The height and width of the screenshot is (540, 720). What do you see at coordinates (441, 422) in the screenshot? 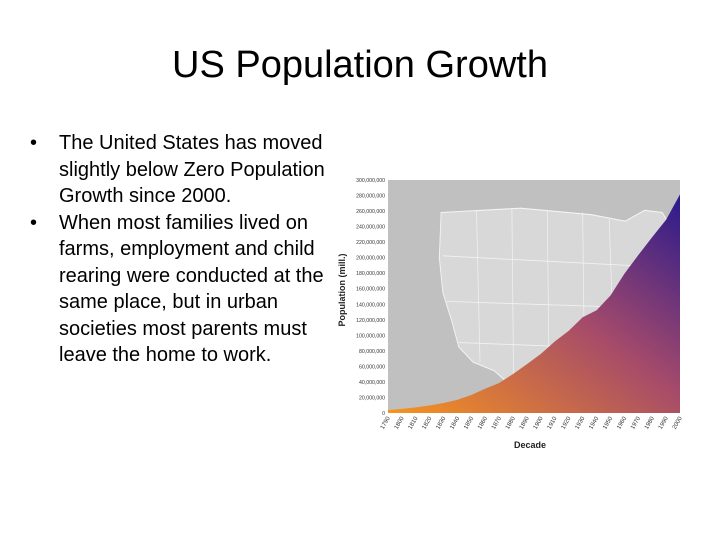
I see `x-tick-label: 1830` at bounding box center [441, 422].